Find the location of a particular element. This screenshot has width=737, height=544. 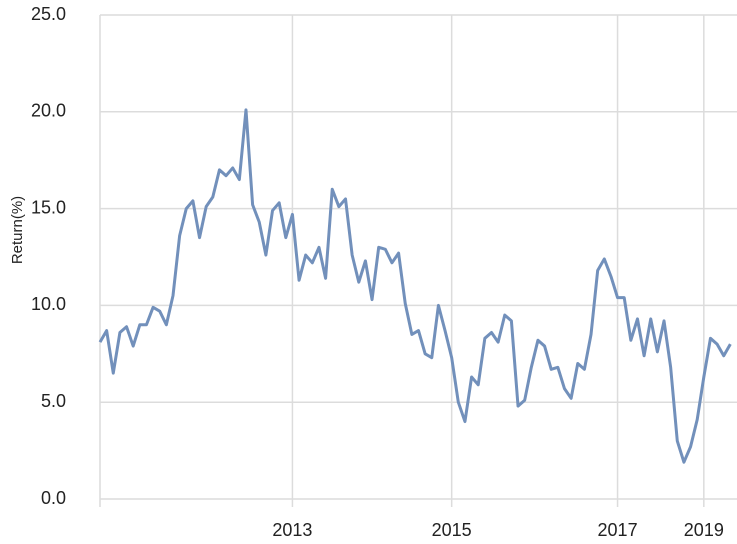

y-tick-label: 5.0 is located at coordinates (53, 401).